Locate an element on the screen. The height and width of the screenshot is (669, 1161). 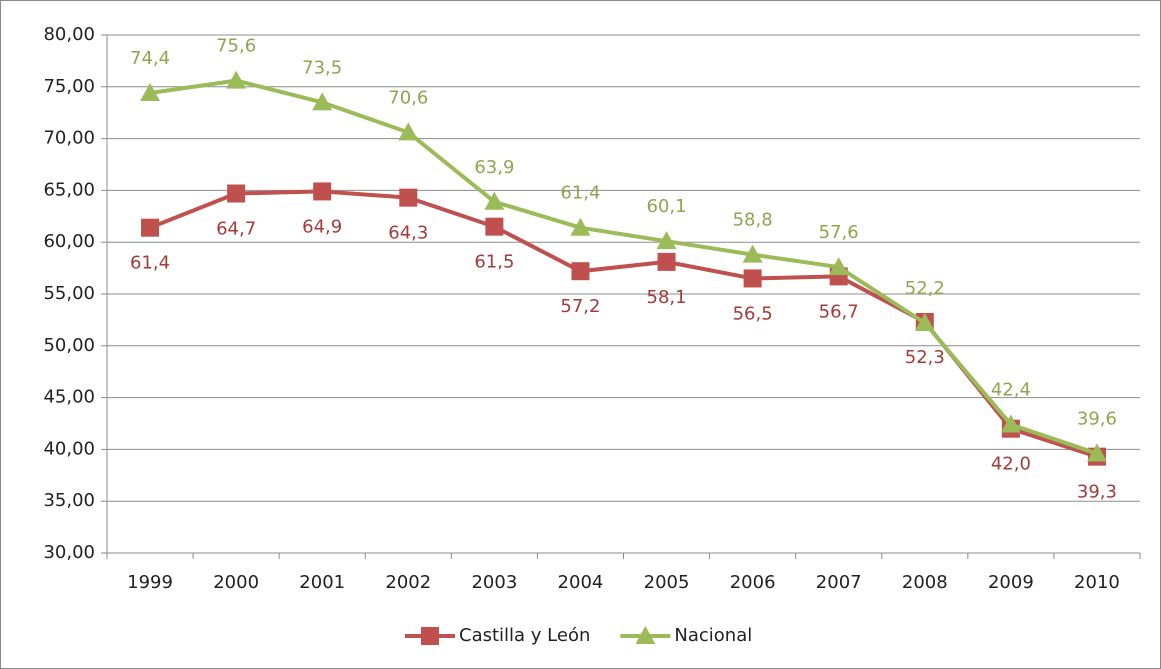
y-tick-label: 45,00 is located at coordinates (69, 397).